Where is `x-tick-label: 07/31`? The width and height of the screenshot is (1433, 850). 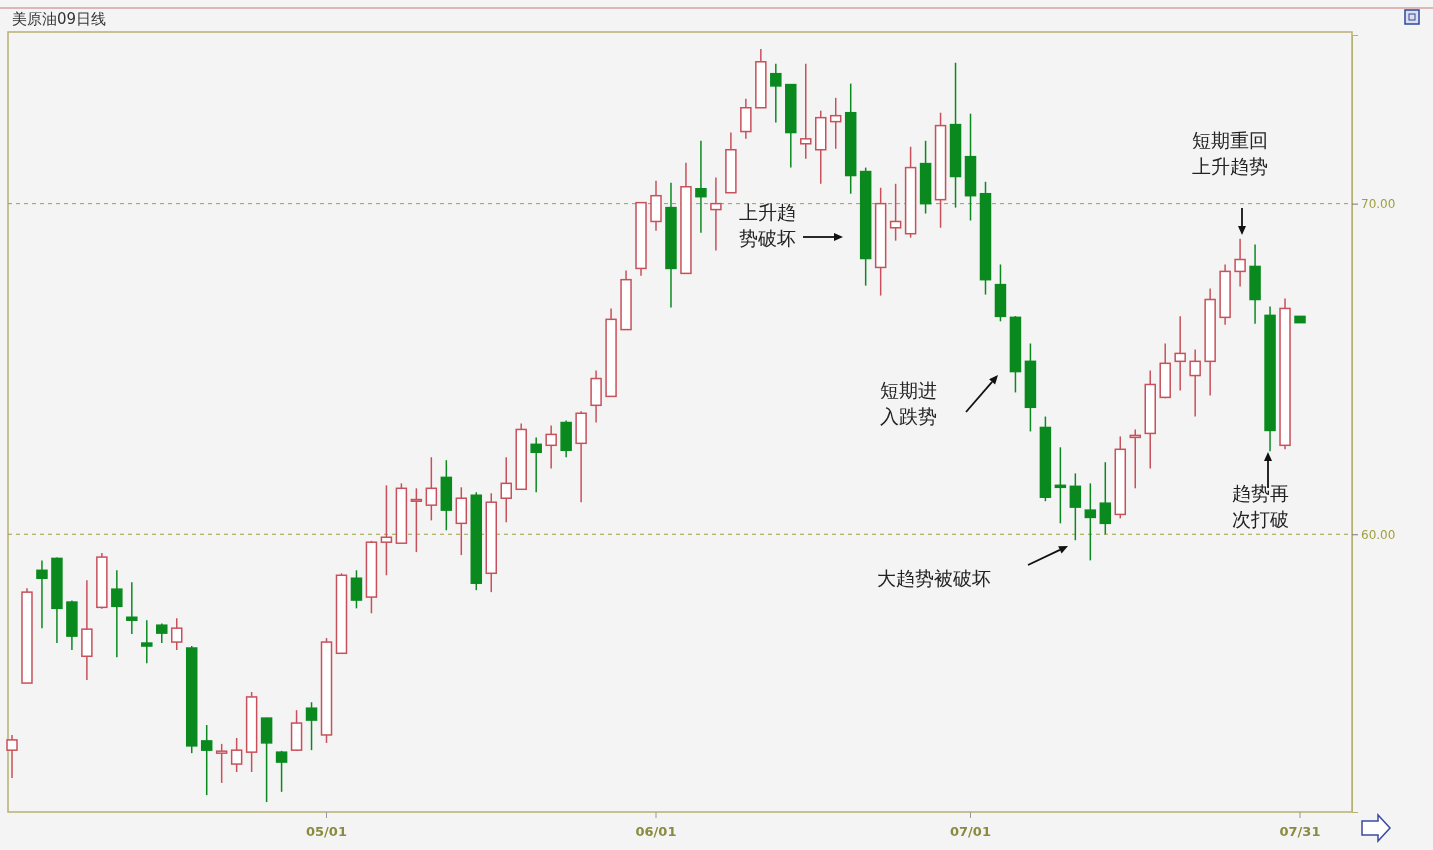 x-tick-label: 07/31 is located at coordinates (1300, 831).